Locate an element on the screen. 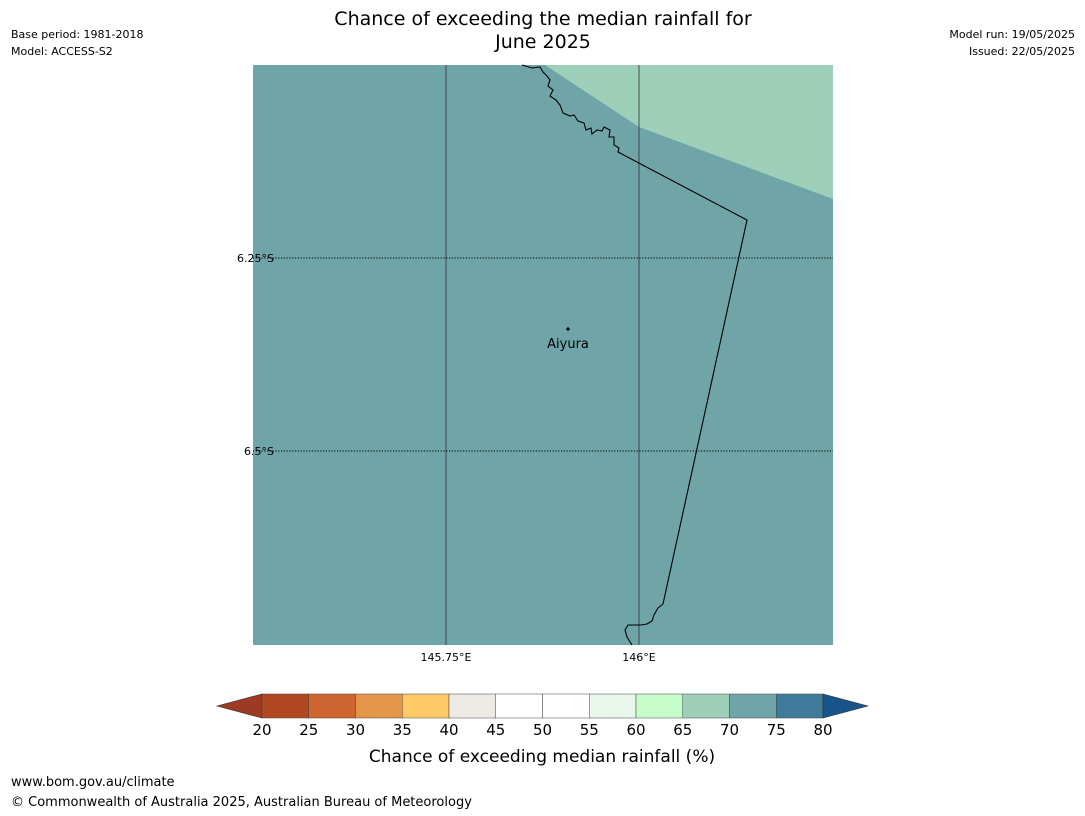 The width and height of the screenshot is (1085, 816). colorbar-tick-70: 70 is located at coordinates (729, 730).